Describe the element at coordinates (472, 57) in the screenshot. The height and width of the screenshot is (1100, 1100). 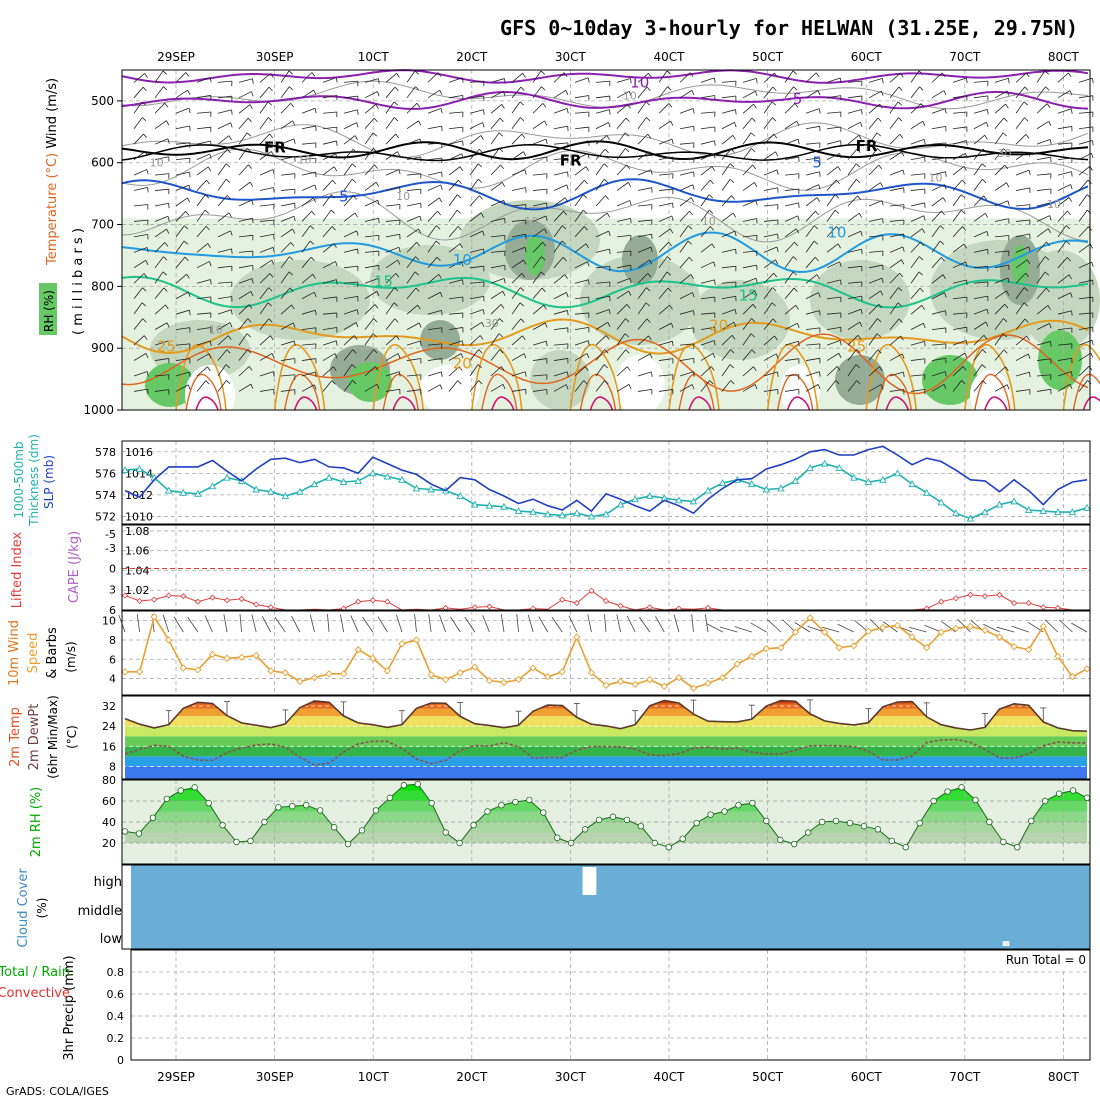
I see `date-label-top: 20CT` at that location.